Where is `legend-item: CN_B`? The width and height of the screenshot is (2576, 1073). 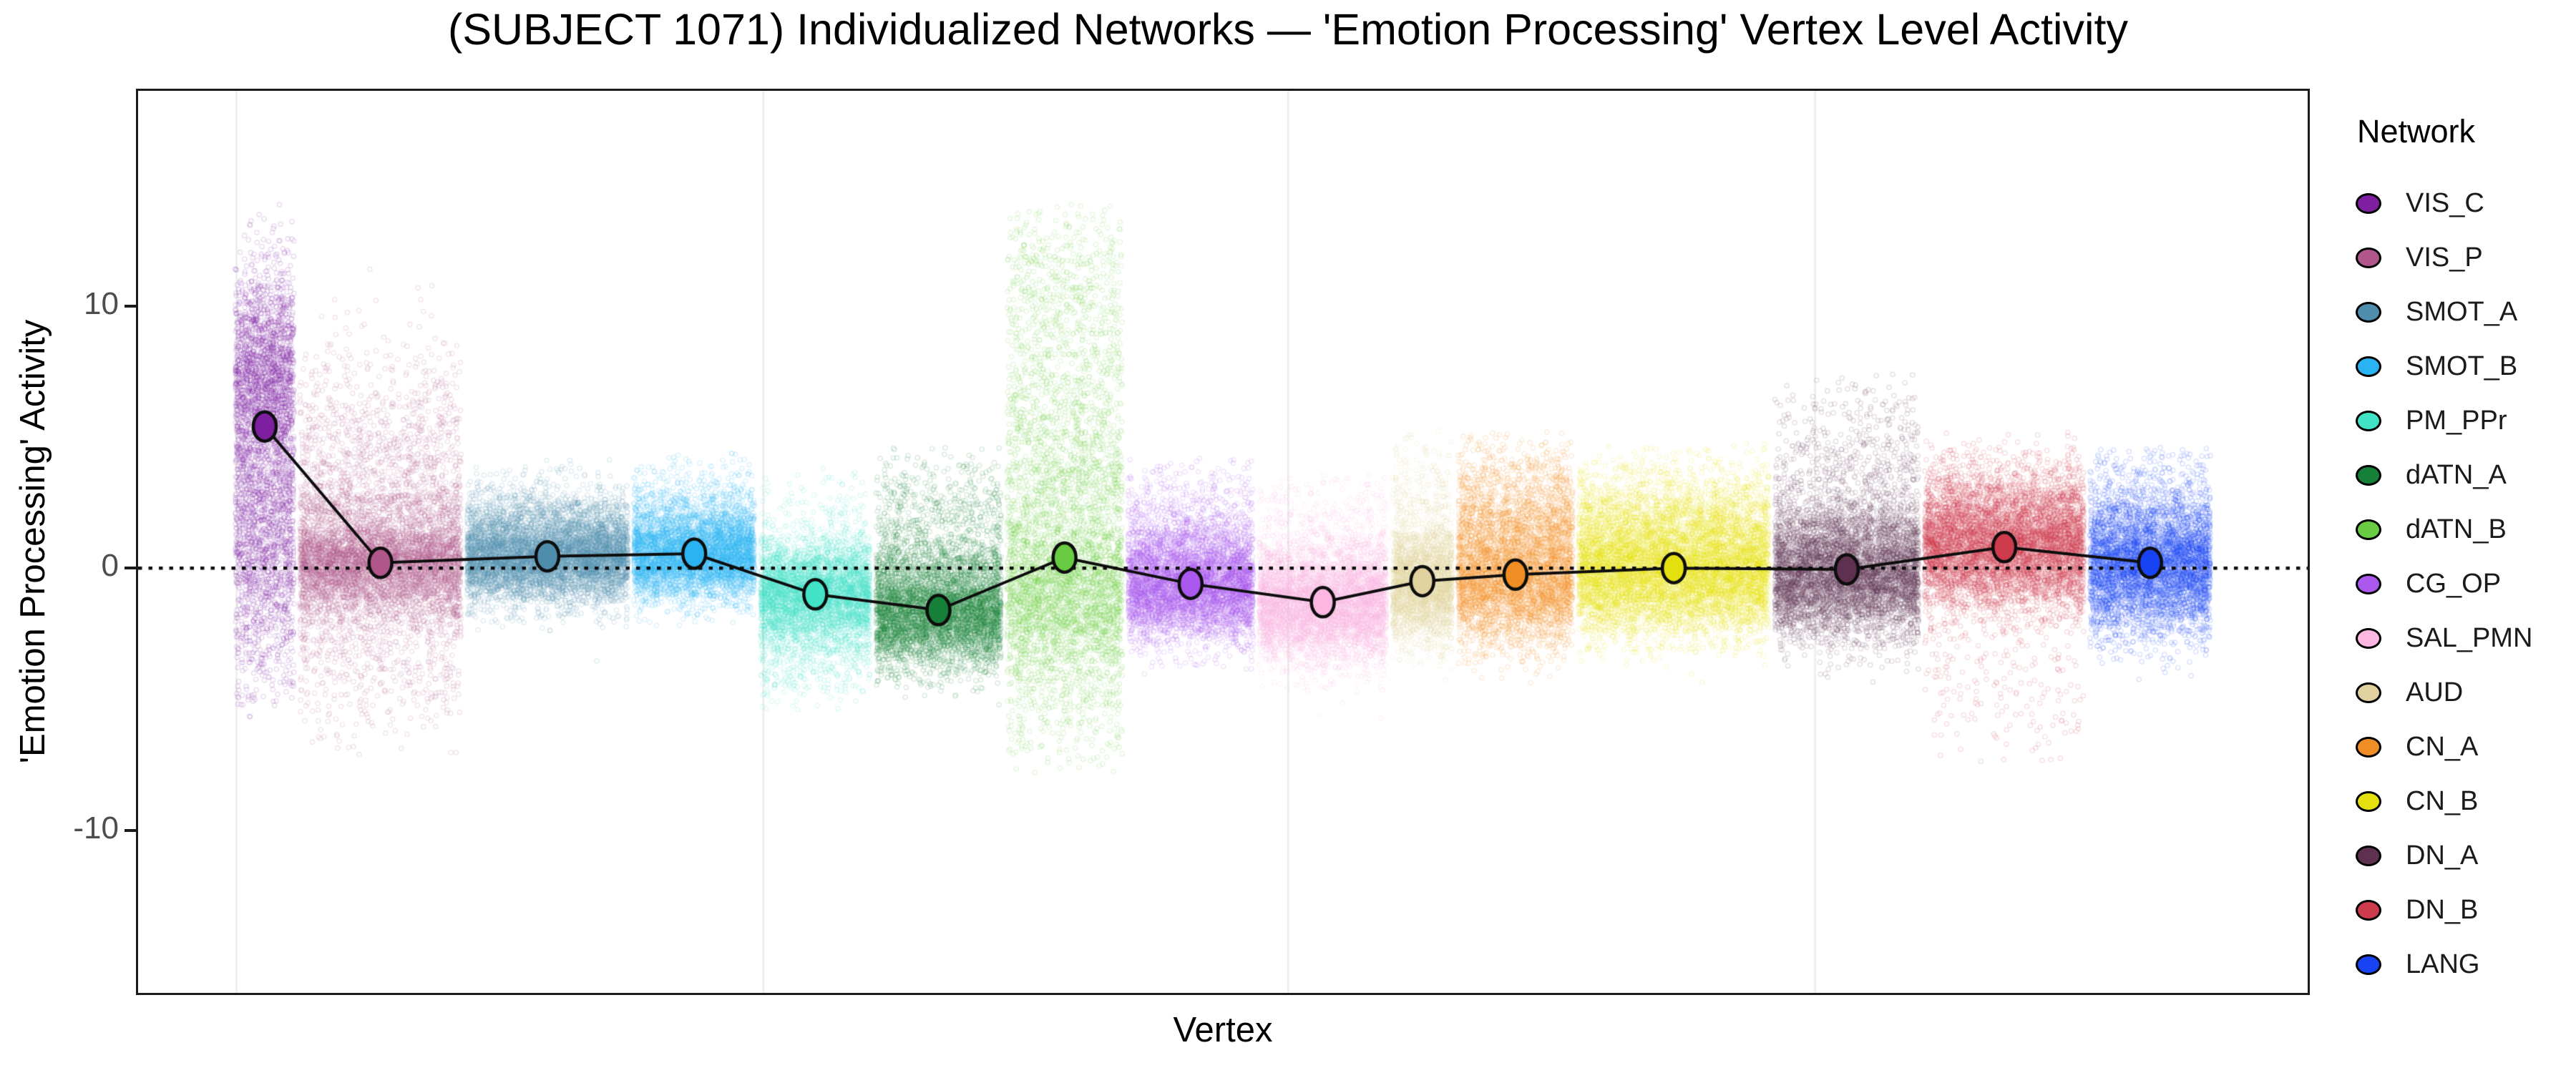
legend-item: CN_B is located at coordinates (2444, 801).